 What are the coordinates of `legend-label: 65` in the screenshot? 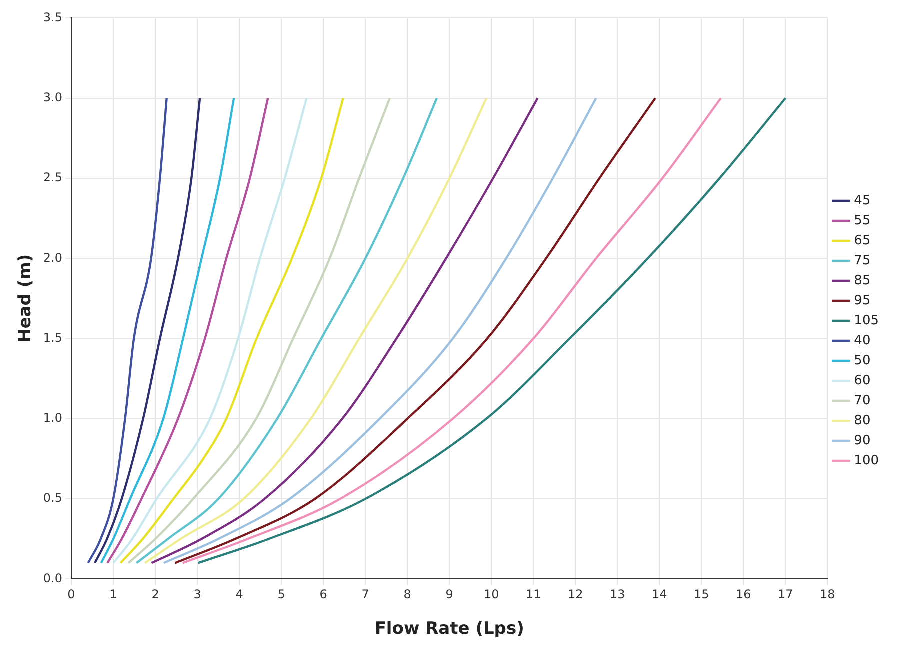 It's located at (862, 240).